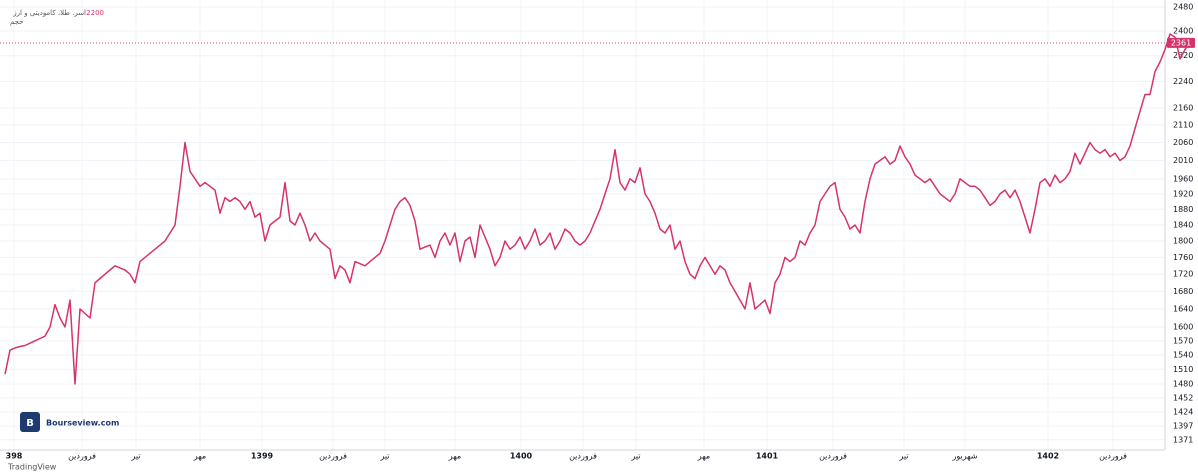 This screenshot has width=1198, height=473. I want to click on y-tick-label: 1720, so click(1183, 274).